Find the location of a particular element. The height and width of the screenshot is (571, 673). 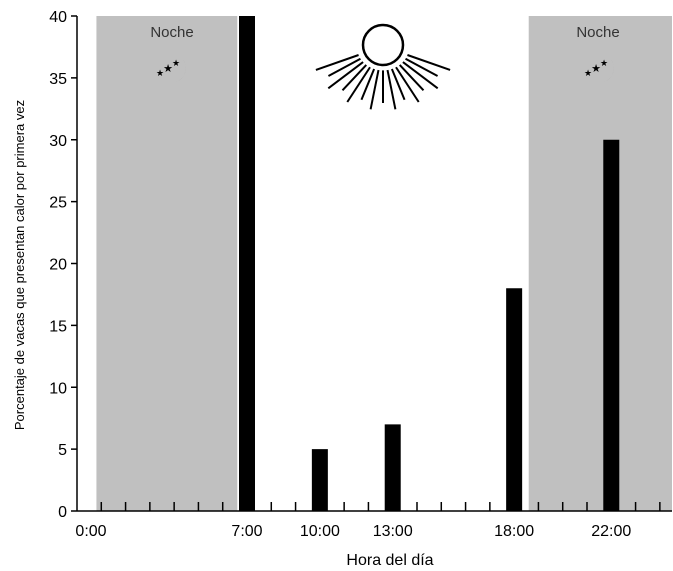

x-tick-label: 18:00 is located at coordinates (514, 531).